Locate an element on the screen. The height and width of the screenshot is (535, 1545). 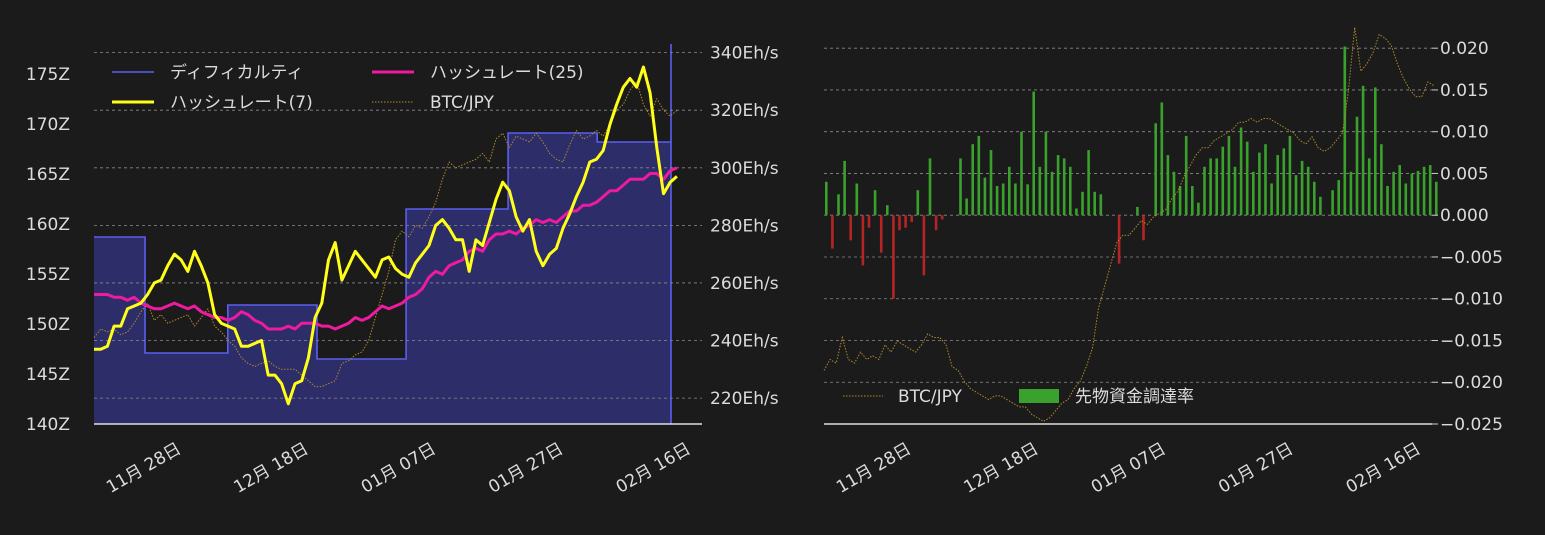
legend-label-hashrate7: ハッシュレート(7) is located at coordinates (241, 103).